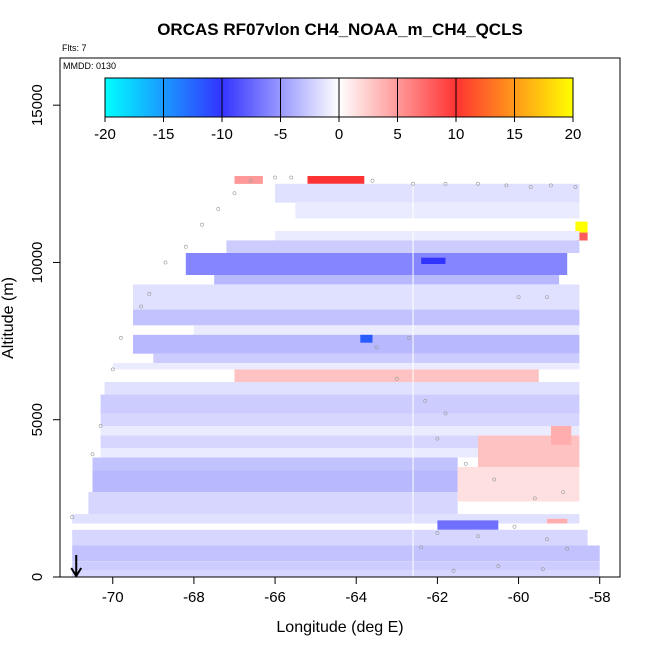  Describe the element at coordinates (76, 572) in the screenshot. I see `arrow-icon` at that location.